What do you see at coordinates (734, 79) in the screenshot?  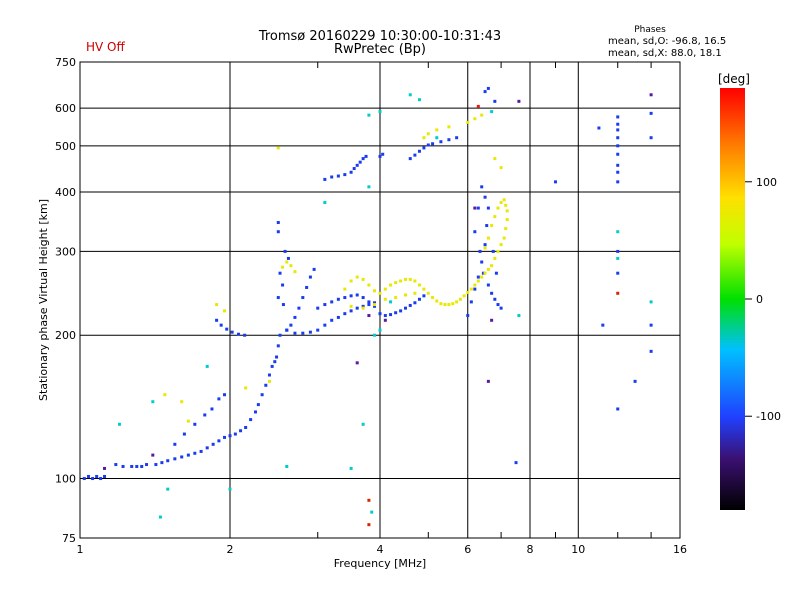 I see `colorbar-label: [deg]` at bounding box center [734, 79].